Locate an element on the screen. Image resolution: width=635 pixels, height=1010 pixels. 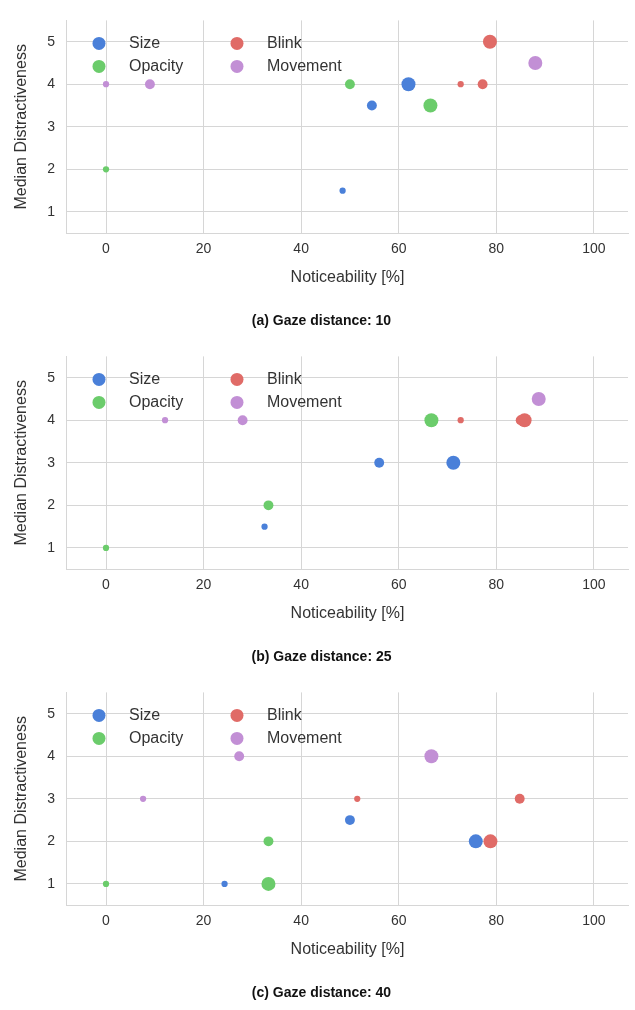
text: (a) Gaze distance: 10 is located at coordinates (321, 320).